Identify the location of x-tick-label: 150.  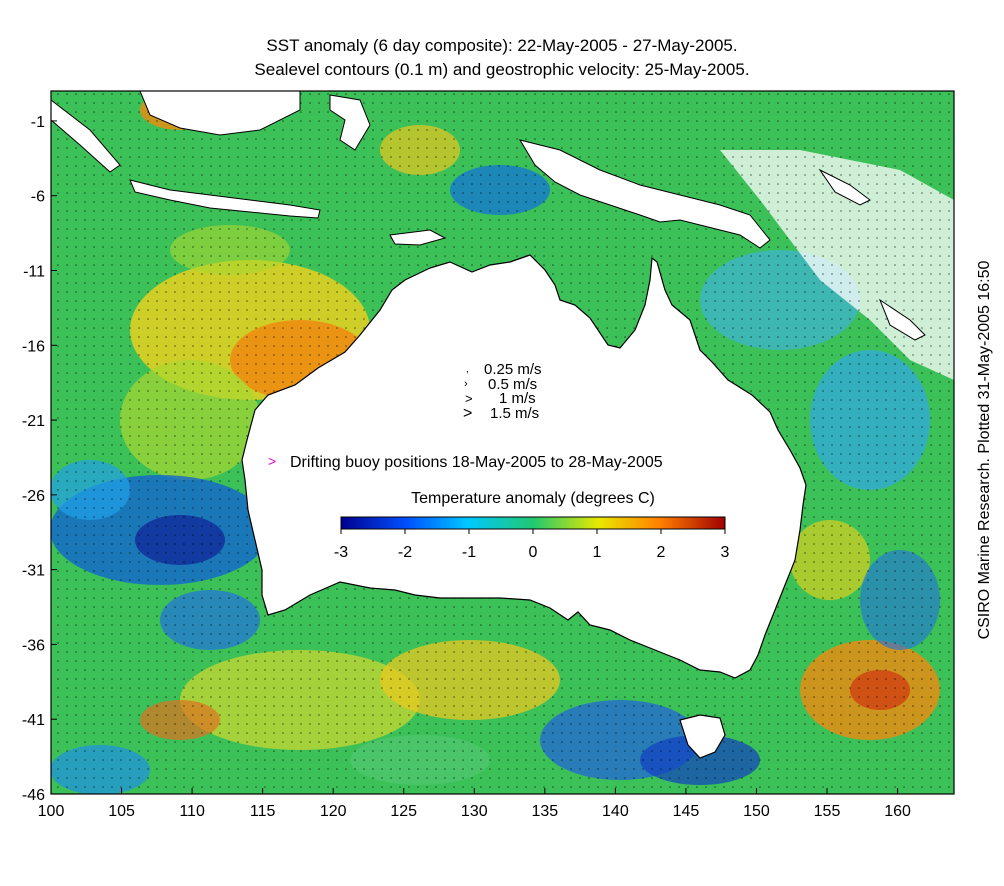
(756, 811).